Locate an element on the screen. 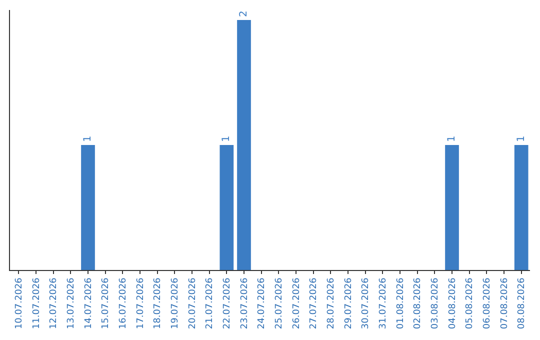 This screenshot has height=340, width=540. x-tick-label: 12.07.2026 is located at coordinates (54, 303).